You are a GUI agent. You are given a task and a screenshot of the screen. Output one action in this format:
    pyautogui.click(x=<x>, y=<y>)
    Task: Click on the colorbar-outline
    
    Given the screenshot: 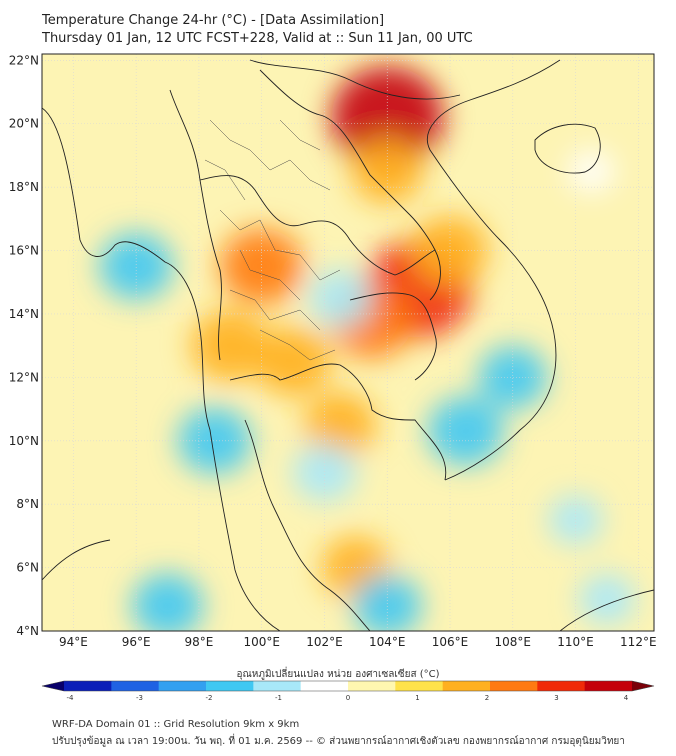 What is the action you would take?
    pyautogui.click(x=348, y=686)
    